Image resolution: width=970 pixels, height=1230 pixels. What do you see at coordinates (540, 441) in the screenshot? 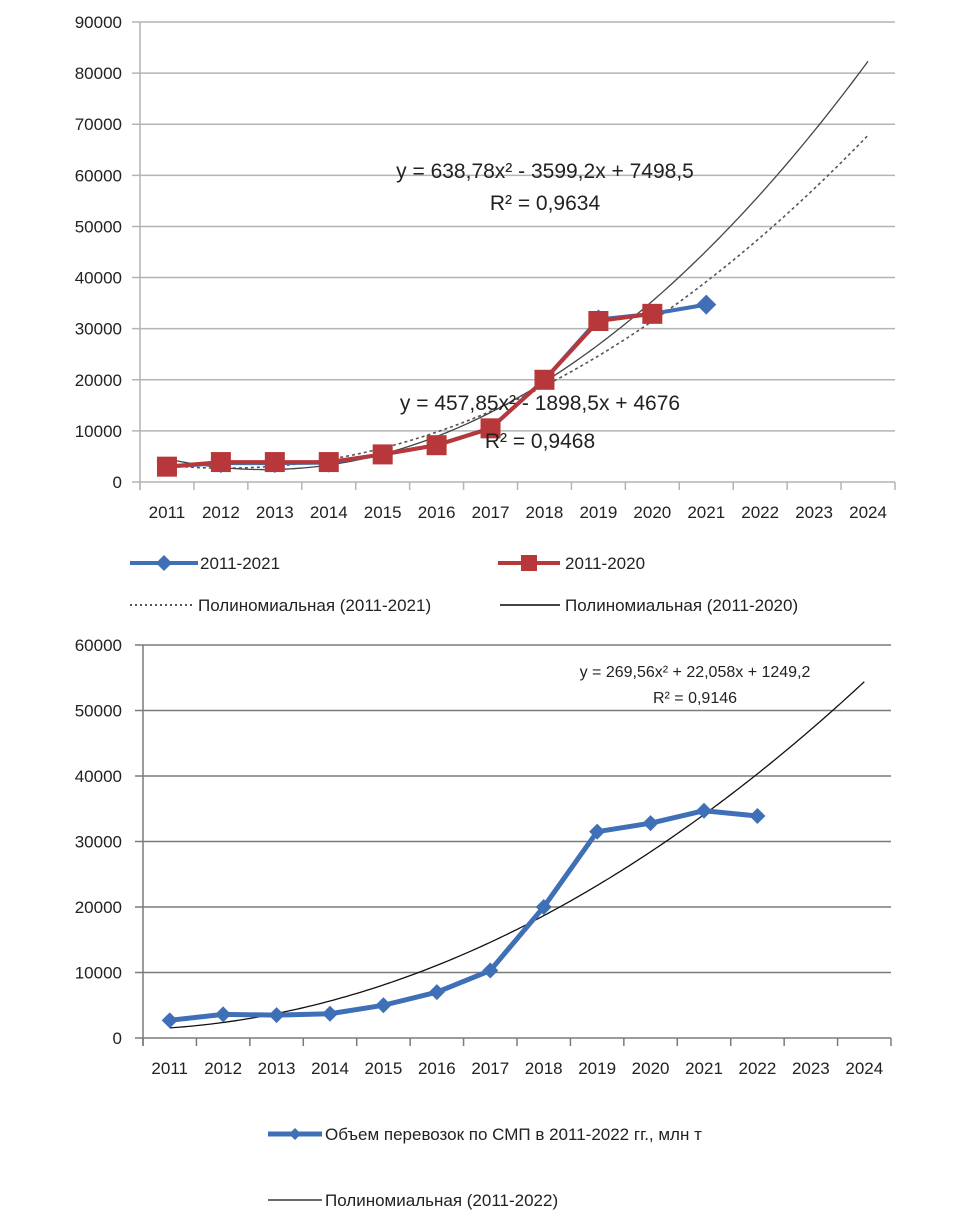
I see `trendline-r-squared: R² = 0,9468` at bounding box center [540, 441].